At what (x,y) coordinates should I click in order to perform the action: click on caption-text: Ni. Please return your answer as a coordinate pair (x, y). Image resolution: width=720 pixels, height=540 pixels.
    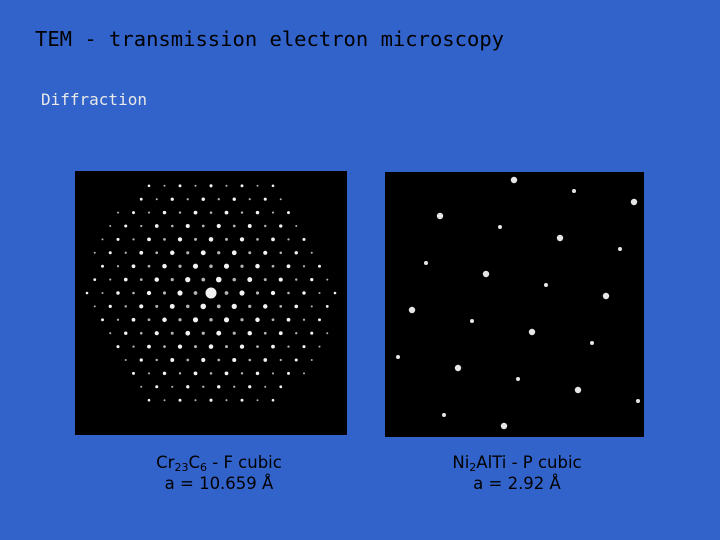
    Looking at the image, I should click on (461, 462).